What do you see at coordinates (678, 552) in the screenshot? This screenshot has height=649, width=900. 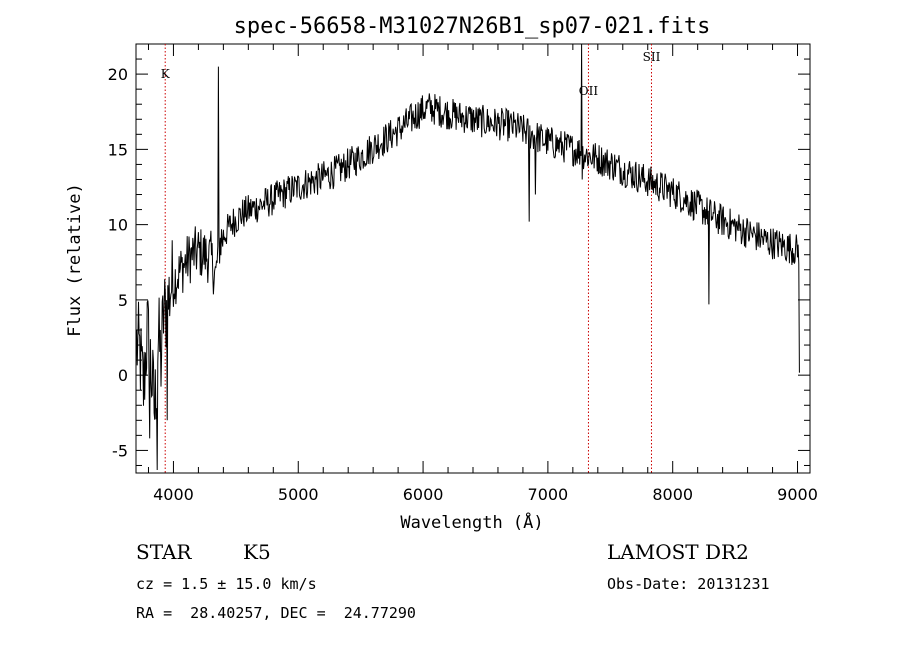 I see `survey-name: LAMOST DR2` at bounding box center [678, 552].